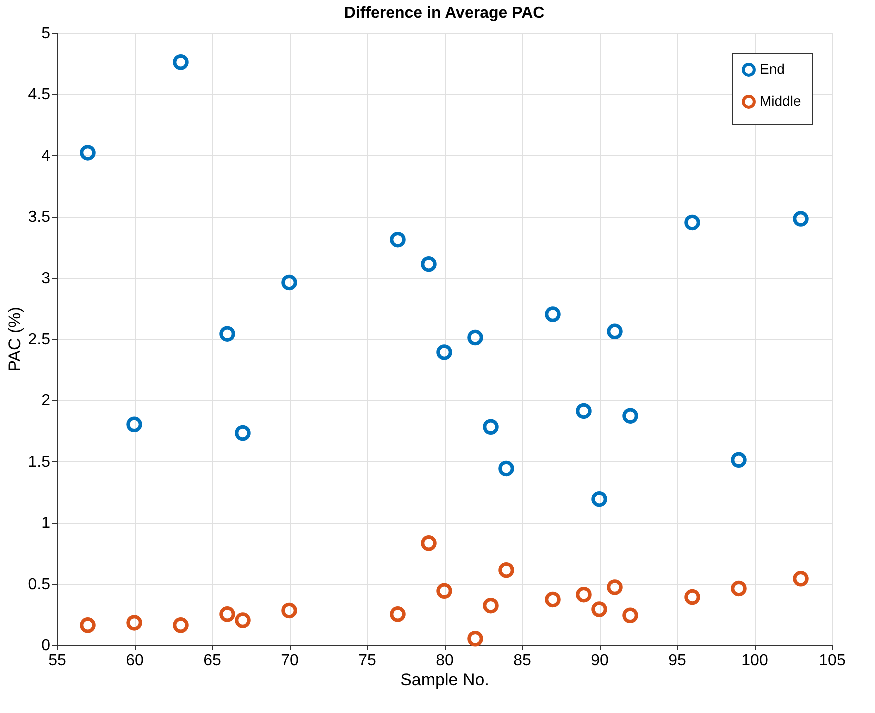  Describe the element at coordinates (46, 646) in the screenshot. I see `y-tick-label: 0` at that location.